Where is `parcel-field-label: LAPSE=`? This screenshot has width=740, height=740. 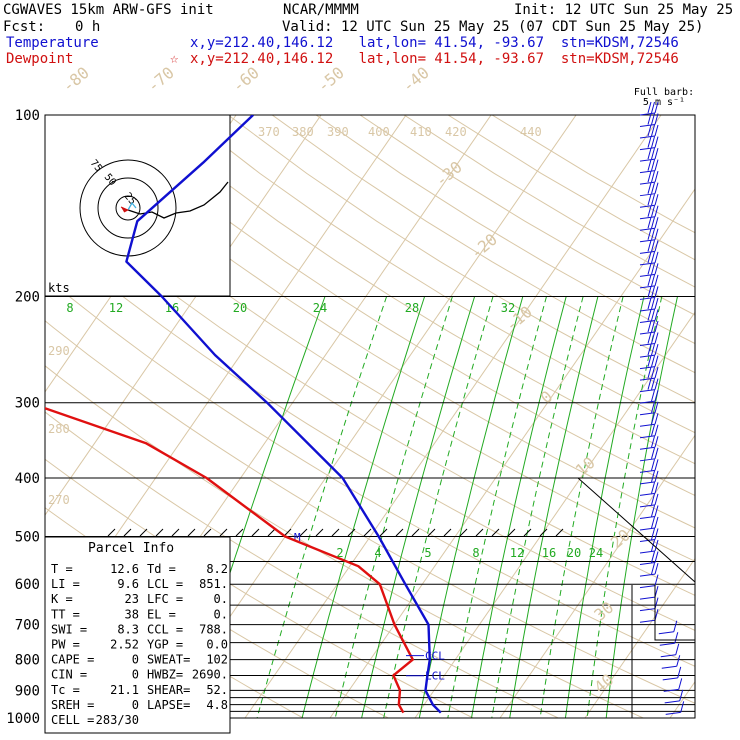 parcel-field-label: LAPSE= is located at coordinates (168, 705).